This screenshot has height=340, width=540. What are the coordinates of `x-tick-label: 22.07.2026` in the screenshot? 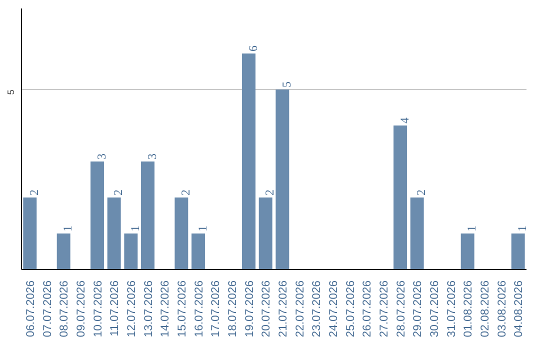 It's located at (300, 309).